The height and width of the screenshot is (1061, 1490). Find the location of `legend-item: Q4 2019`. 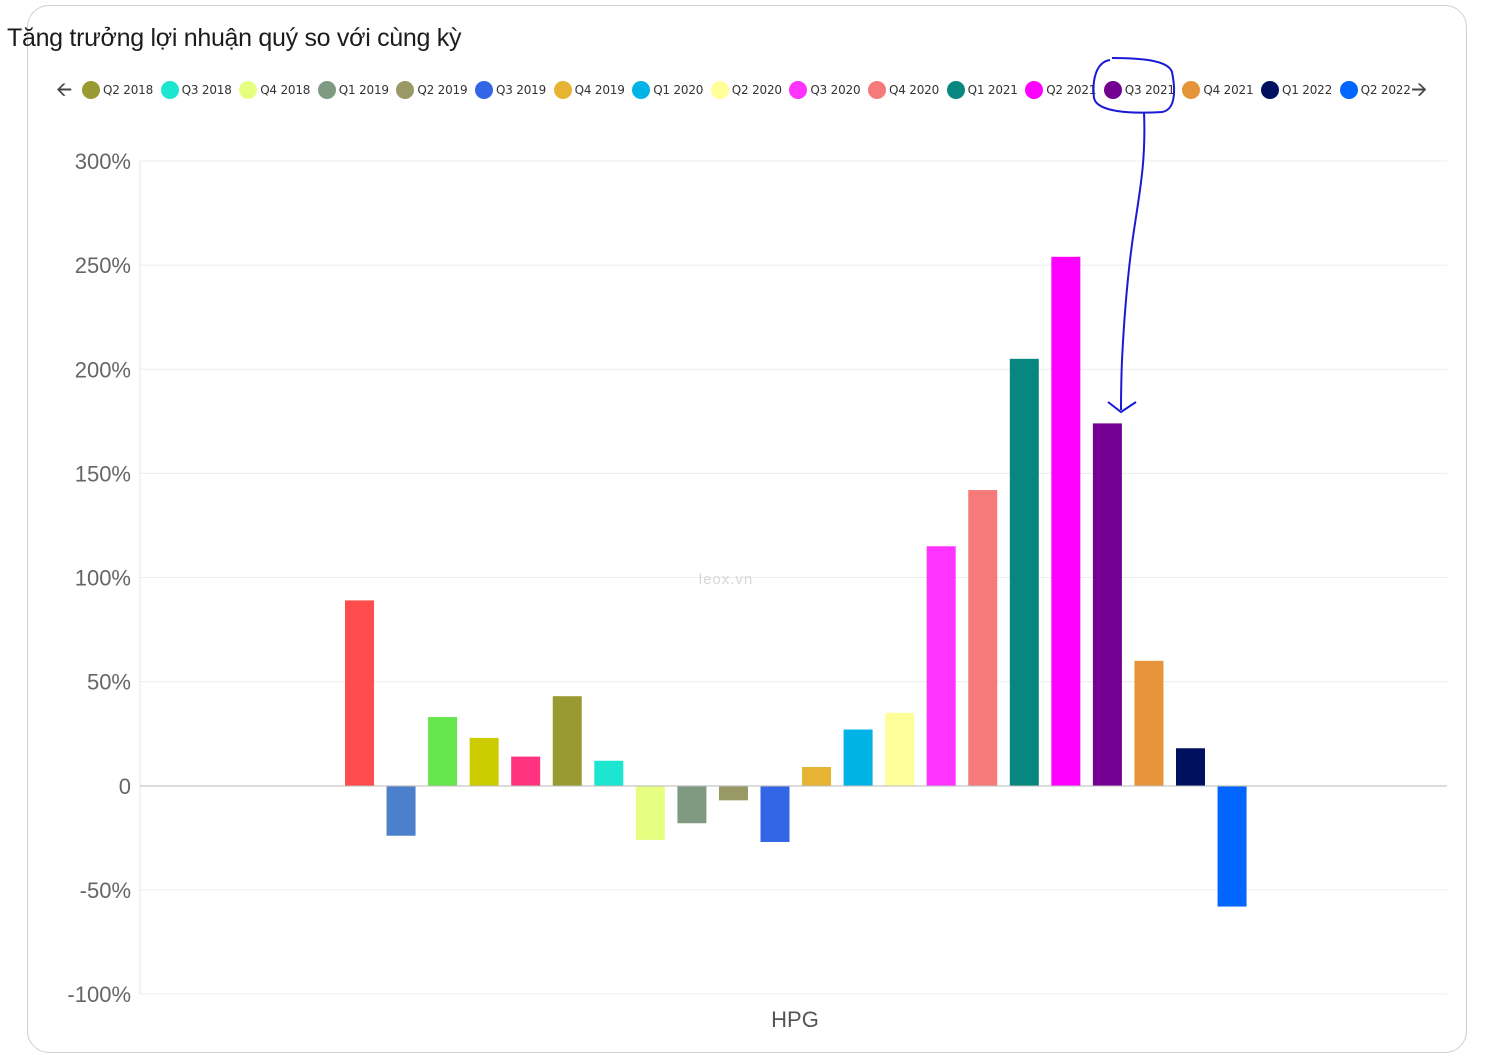

legend-item: Q4 2019 is located at coordinates (589, 90).